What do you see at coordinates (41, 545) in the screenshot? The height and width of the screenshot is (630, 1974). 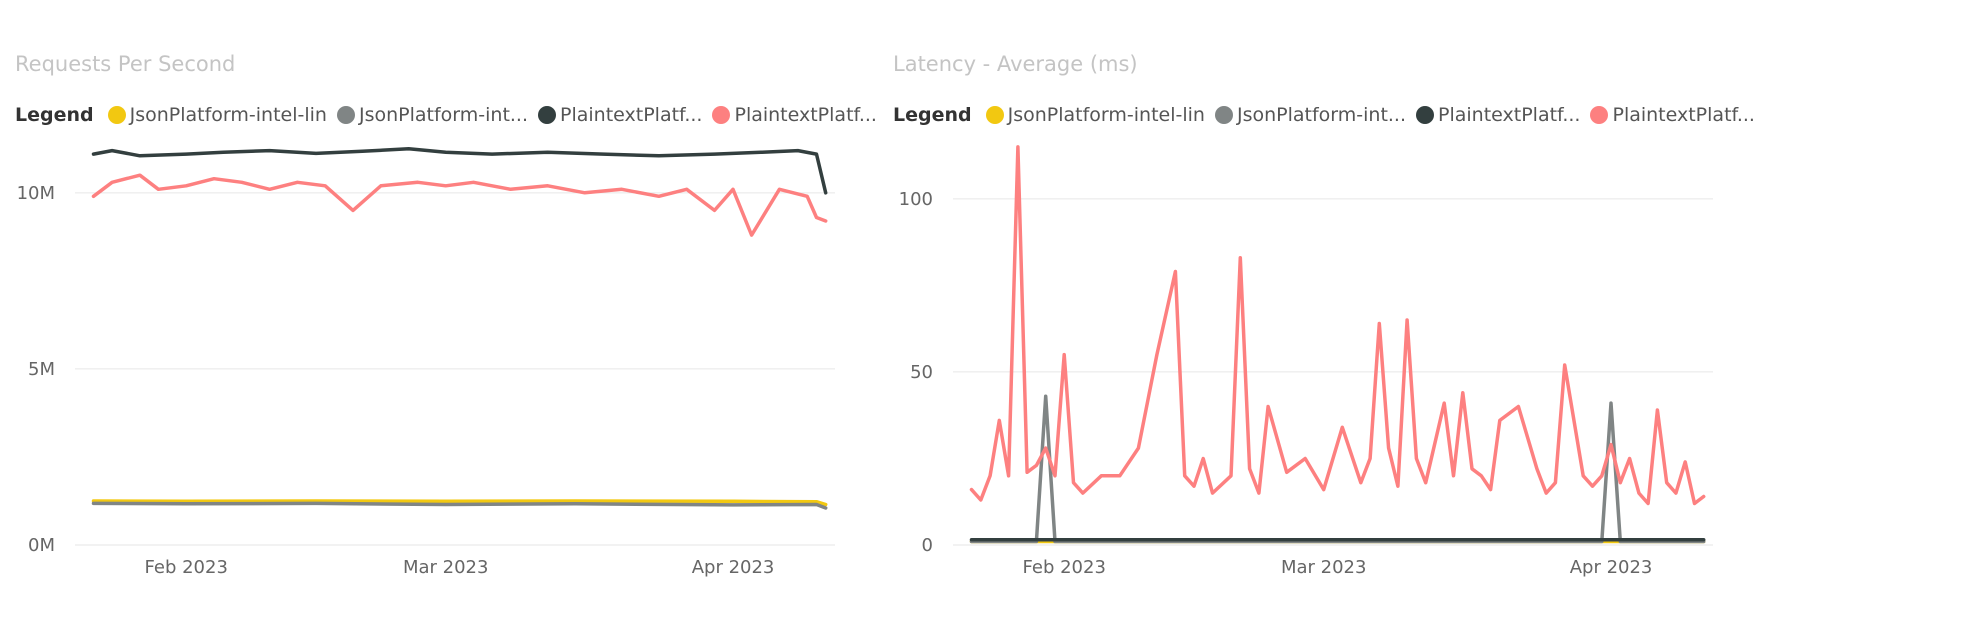 I see `y-tick-label: 0M` at bounding box center [41, 545].